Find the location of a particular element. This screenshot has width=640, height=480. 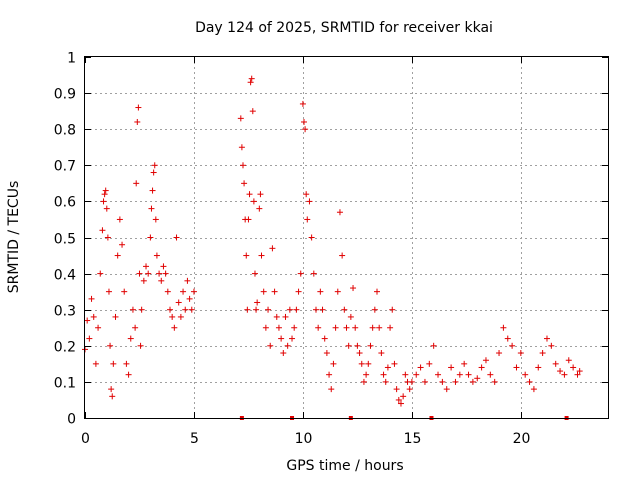

x-tick-label: 10 is located at coordinates (304, 439).